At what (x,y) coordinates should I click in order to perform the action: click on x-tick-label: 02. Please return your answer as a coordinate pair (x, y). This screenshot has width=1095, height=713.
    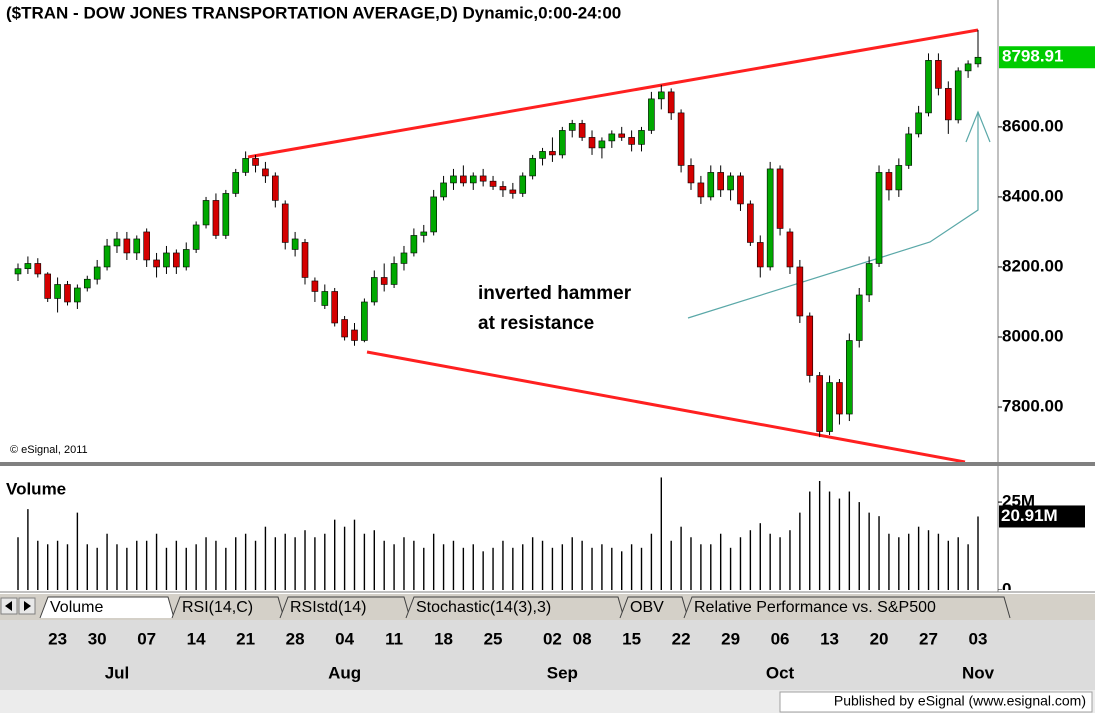
    Looking at the image, I should click on (552, 638).